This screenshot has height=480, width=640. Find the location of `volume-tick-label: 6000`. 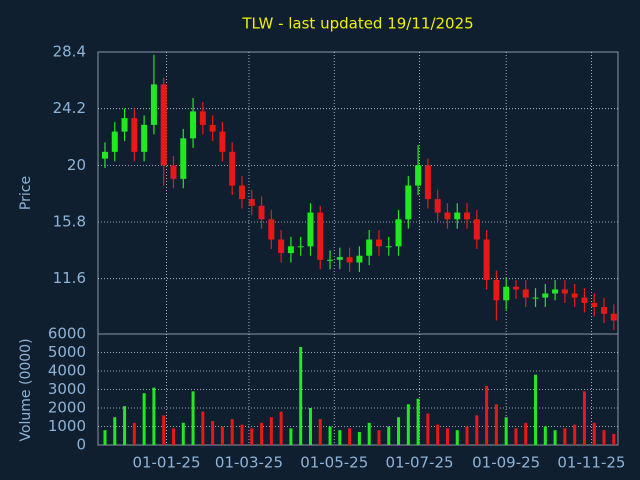

volume-tick-label: 6000 is located at coordinates (67, 334).